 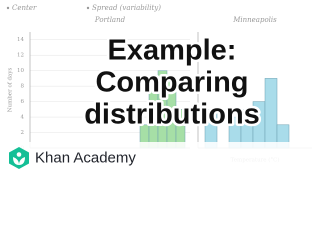 What do you see at coordinates (126, 8) in the screenshot?
I see `note: Spread (variability)` at bounding box center [126, 8].